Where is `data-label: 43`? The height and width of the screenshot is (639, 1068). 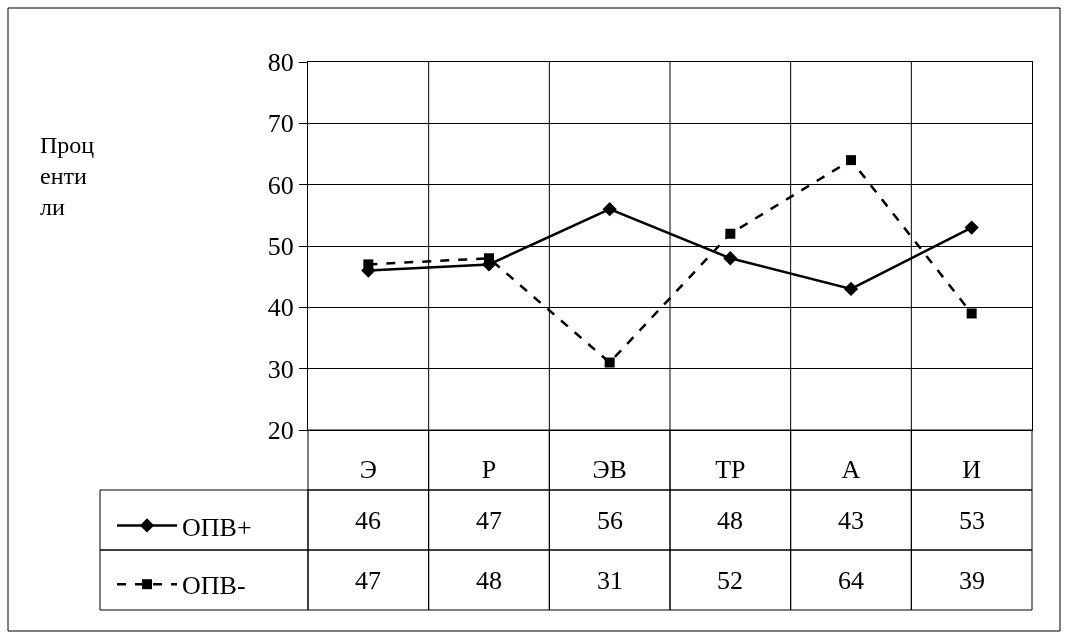 data-label: 43 is located at coordinates (851, 520).